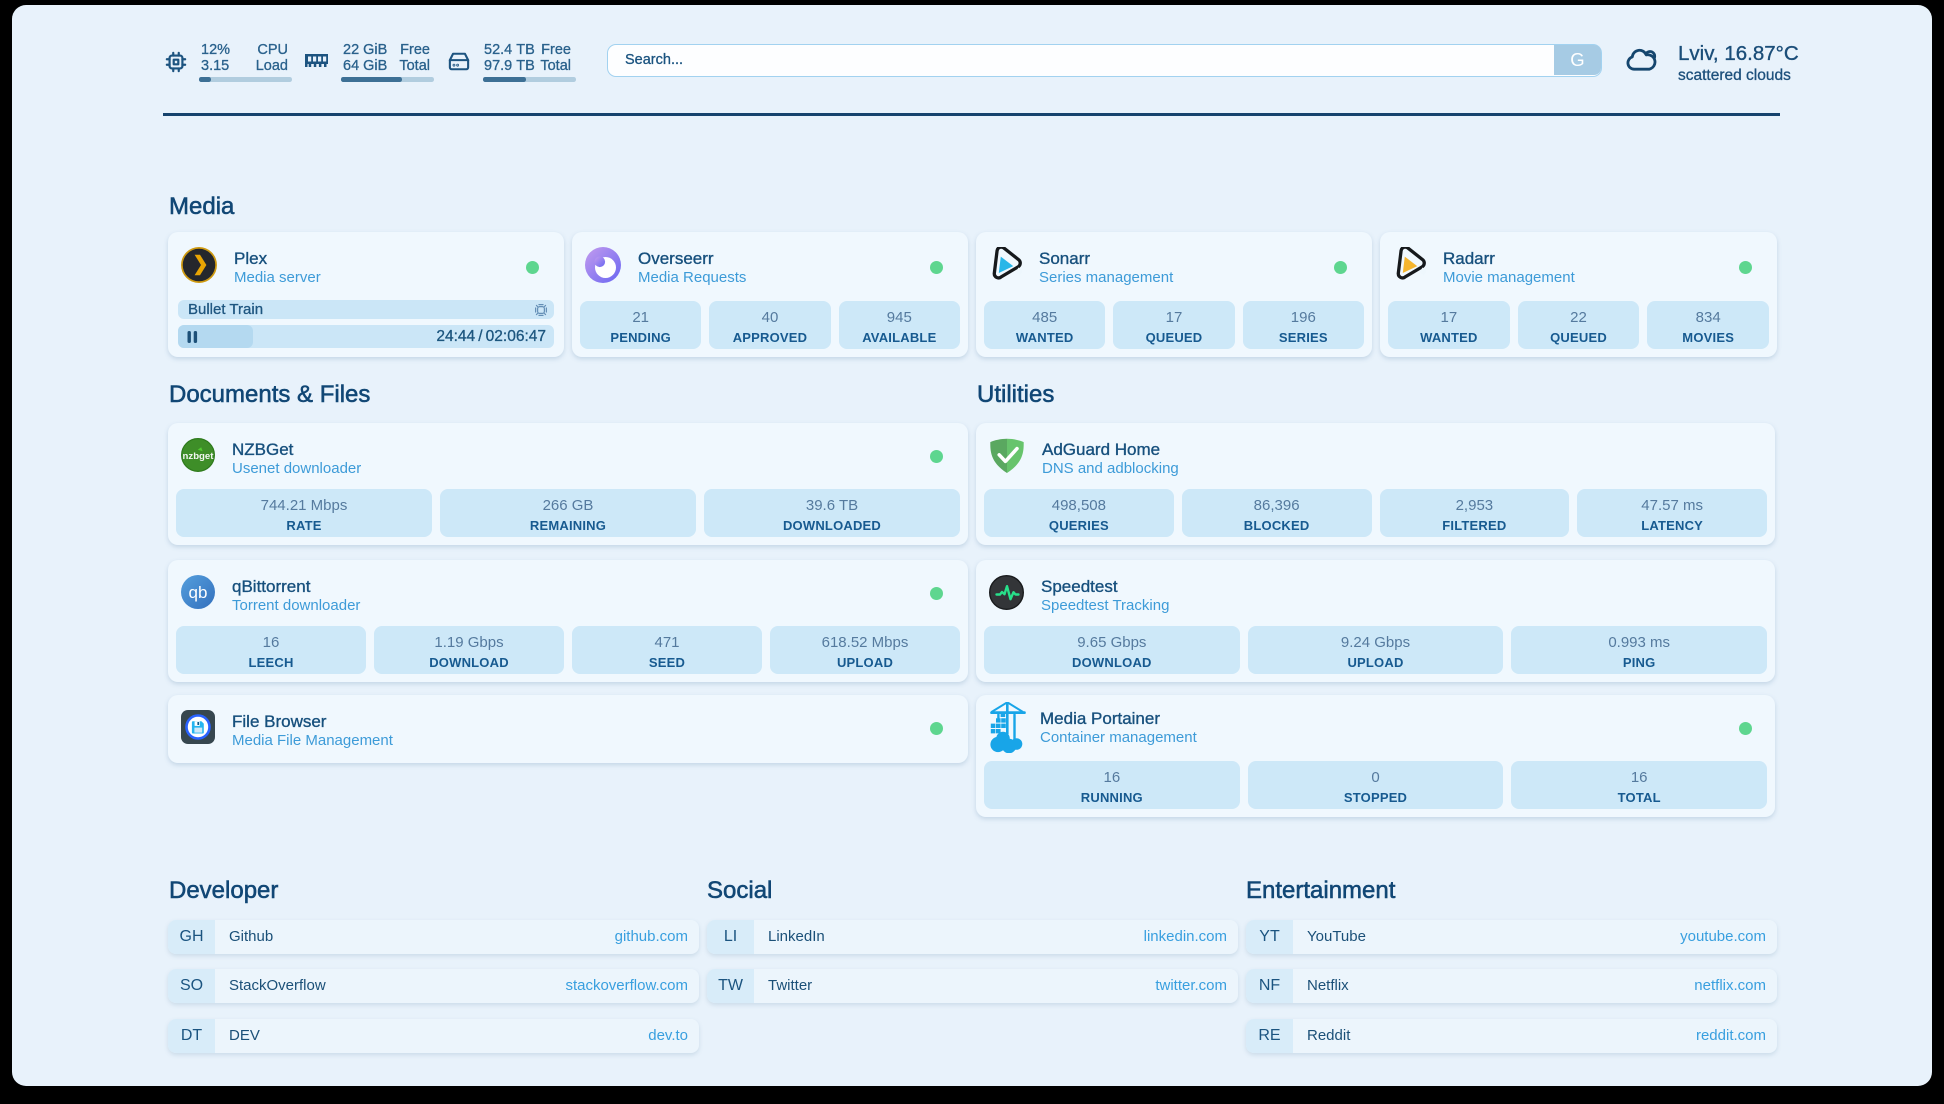  Describe the element at coordinates (198, 592) in the screenshot. I see `svg-text: qb` at that location.